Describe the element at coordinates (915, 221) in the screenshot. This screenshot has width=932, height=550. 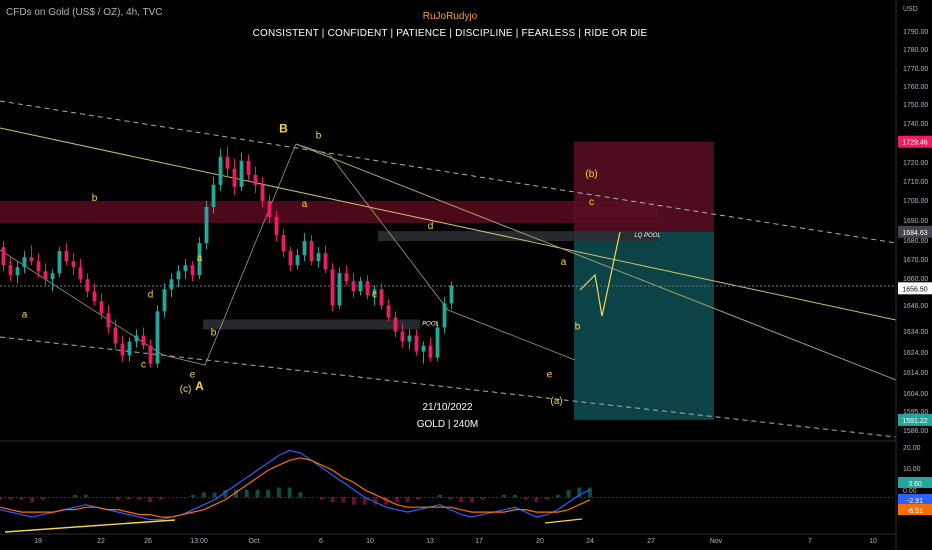
I see `price-tick-label: 1690.00` at that location.